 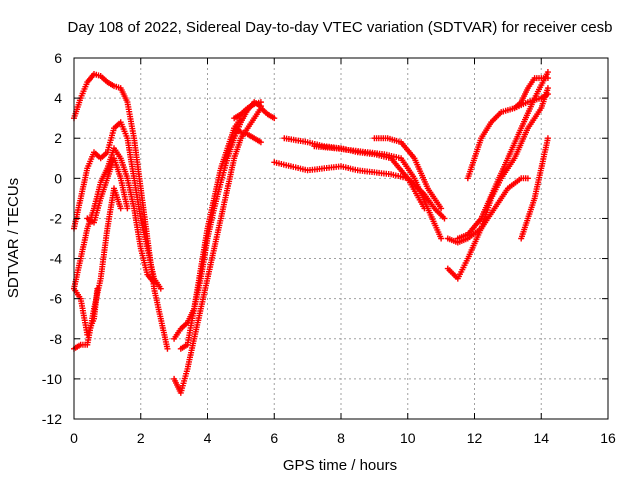 What do you see at coordinates (56, 299) in the screenshot?
I see `y-tick-label: -6` at bounding box center [56, 299].